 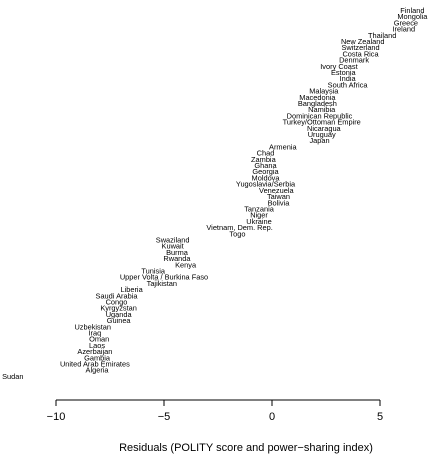 What do you see at coordinates (319, 140) in the screenshot?
I see `point-label: Japan` at bounding box center [319, 140].